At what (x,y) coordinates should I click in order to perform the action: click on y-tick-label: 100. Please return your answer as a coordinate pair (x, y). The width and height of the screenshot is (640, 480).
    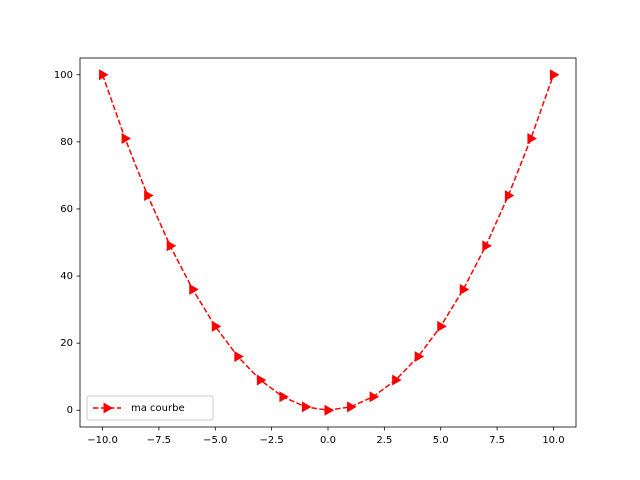
    Looking at the image, I should click on (63, 75).